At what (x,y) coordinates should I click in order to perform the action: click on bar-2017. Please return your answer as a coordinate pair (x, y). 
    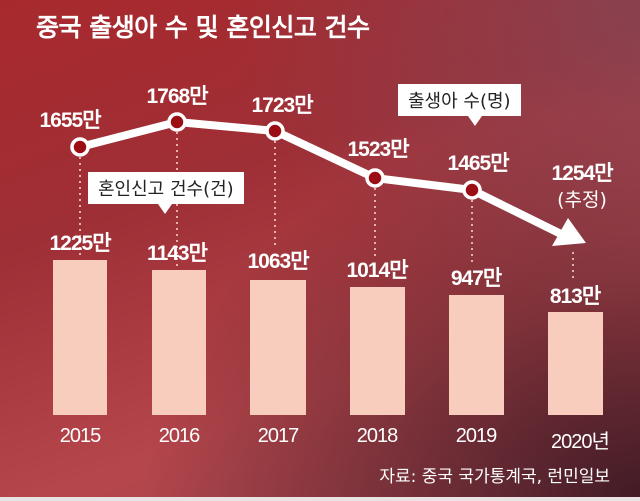
    Looking at the image, I should click on (278, 347).